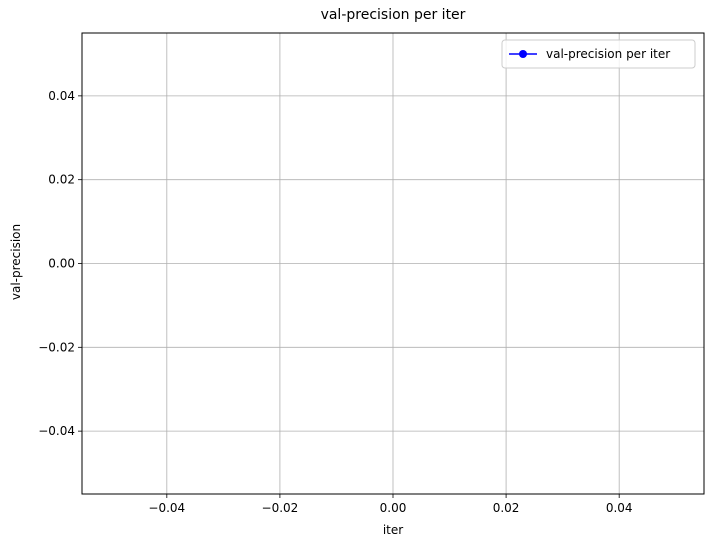  Describe the element at coordinates (523, 54) in the screenshot. I see `legend-marker-icon` at that location.